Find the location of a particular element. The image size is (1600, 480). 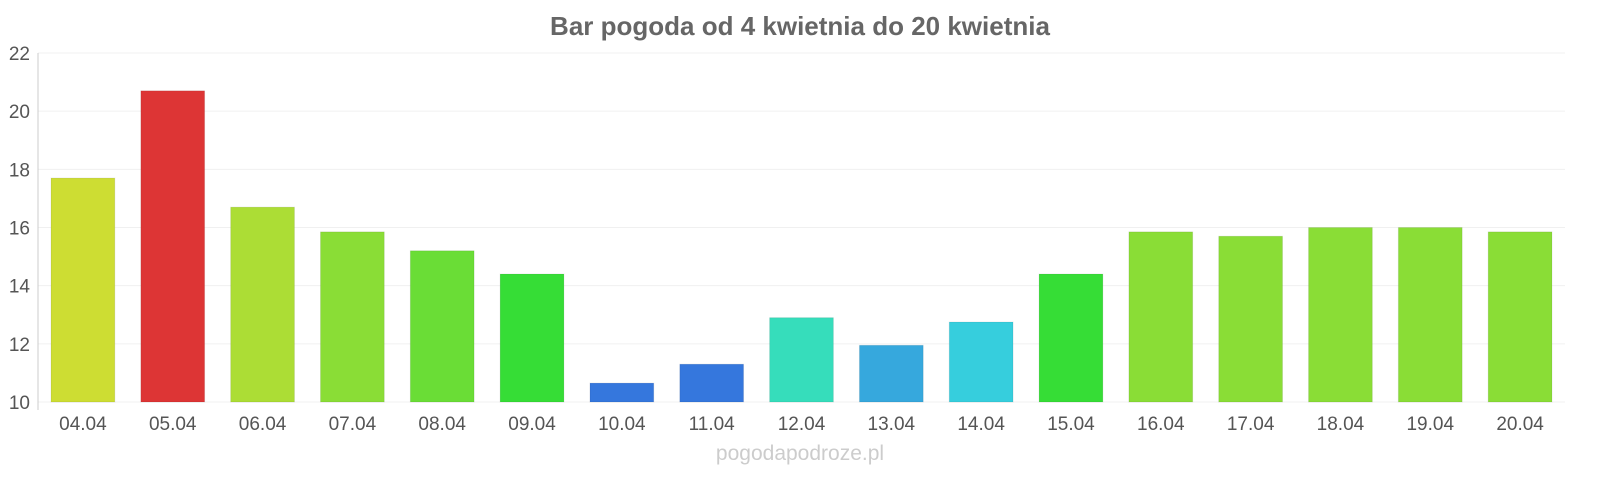

y-tick-label: 10 is located at coordinates (19, 403).